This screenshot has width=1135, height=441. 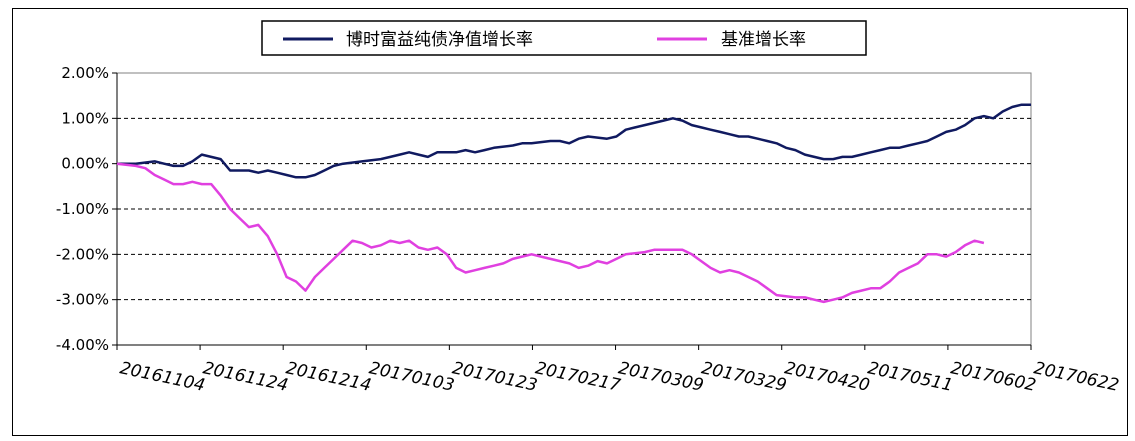 I want to click on x-tick-label: 20161124, so click(x=245, y=377).